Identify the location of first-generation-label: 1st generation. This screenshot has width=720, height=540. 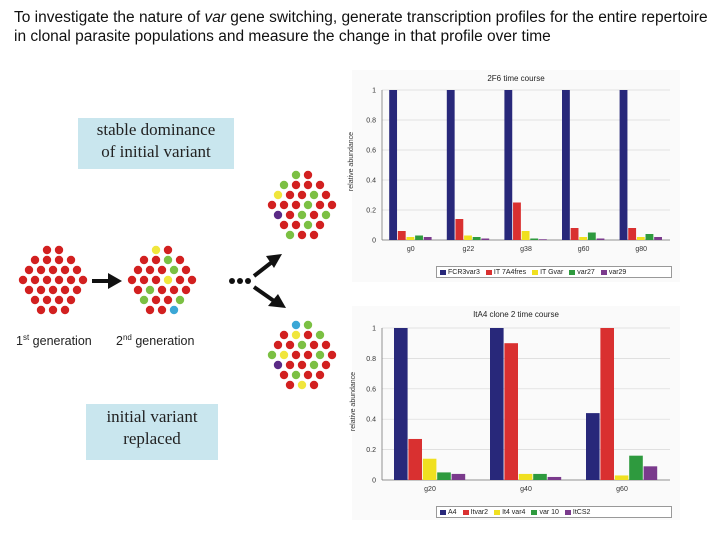
(54, 341).